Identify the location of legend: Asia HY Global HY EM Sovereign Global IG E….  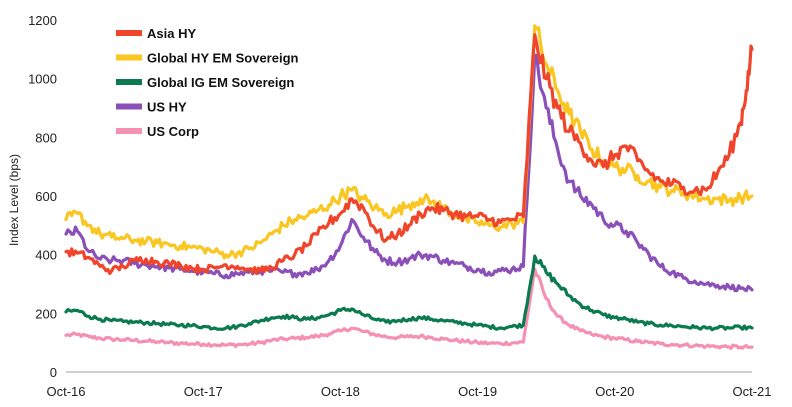
(207, 82).